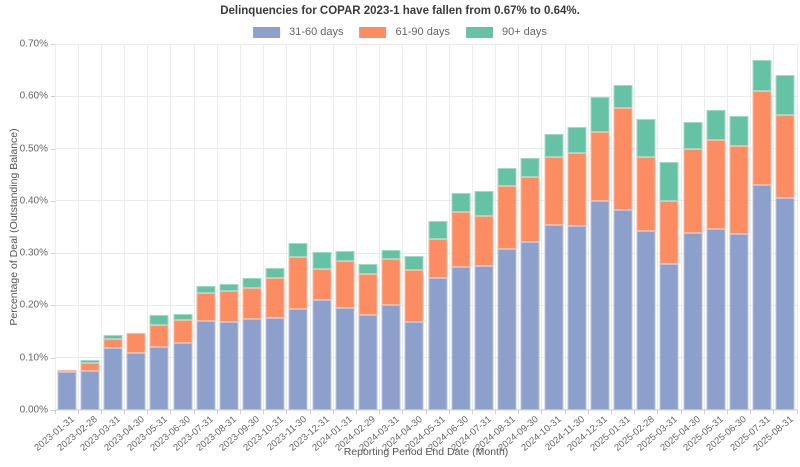 The height and width of the screenshot is (467, 800). I want to click on y-axis-title: Percentage of Deal (Outstanding Balance), so click(14, 227).